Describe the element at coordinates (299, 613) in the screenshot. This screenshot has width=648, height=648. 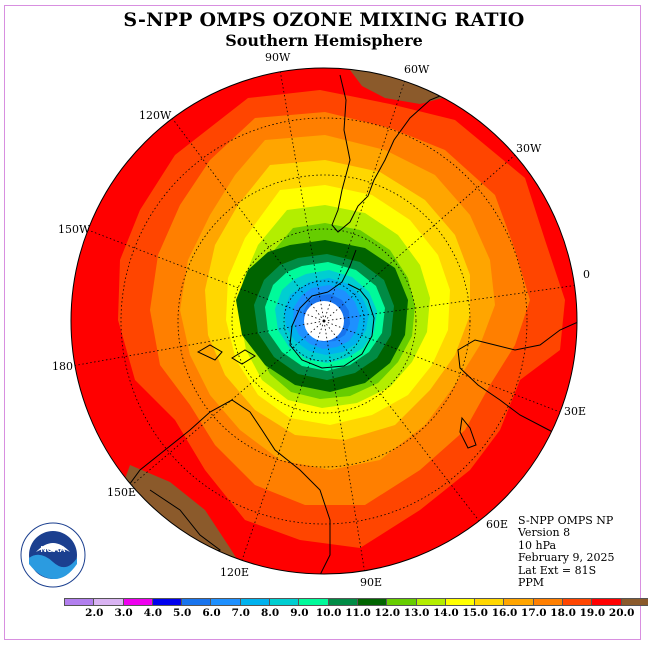
I see `colorbar-label: 9.0` at that location.